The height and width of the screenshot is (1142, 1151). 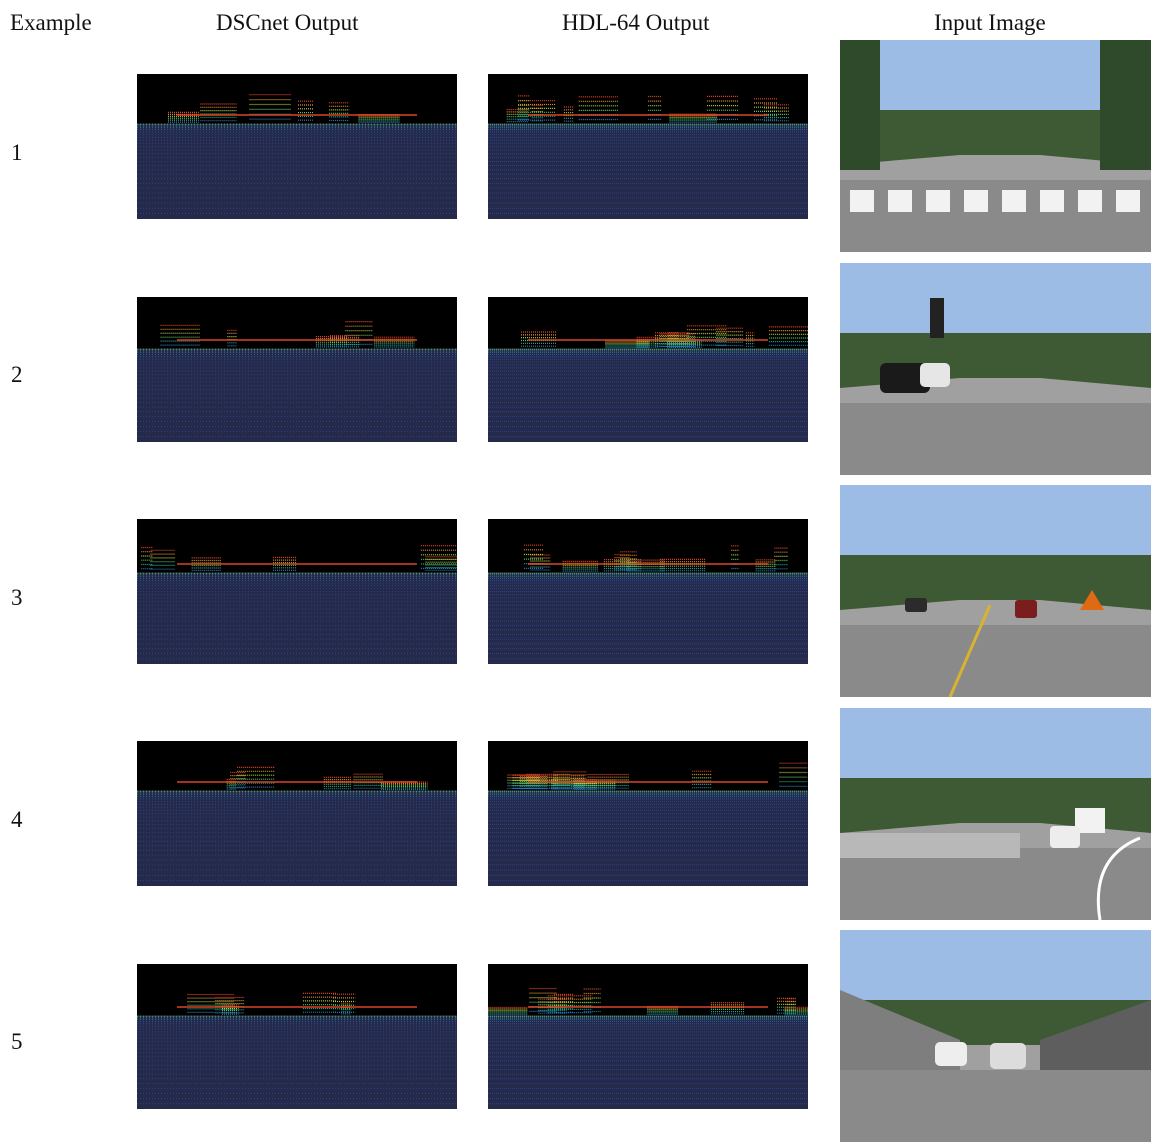 What do you see at coordinates (287, 22) in the screenshot?
I see `header-dscnet-output: DSCnet Output` at bounding box center [287, 22].